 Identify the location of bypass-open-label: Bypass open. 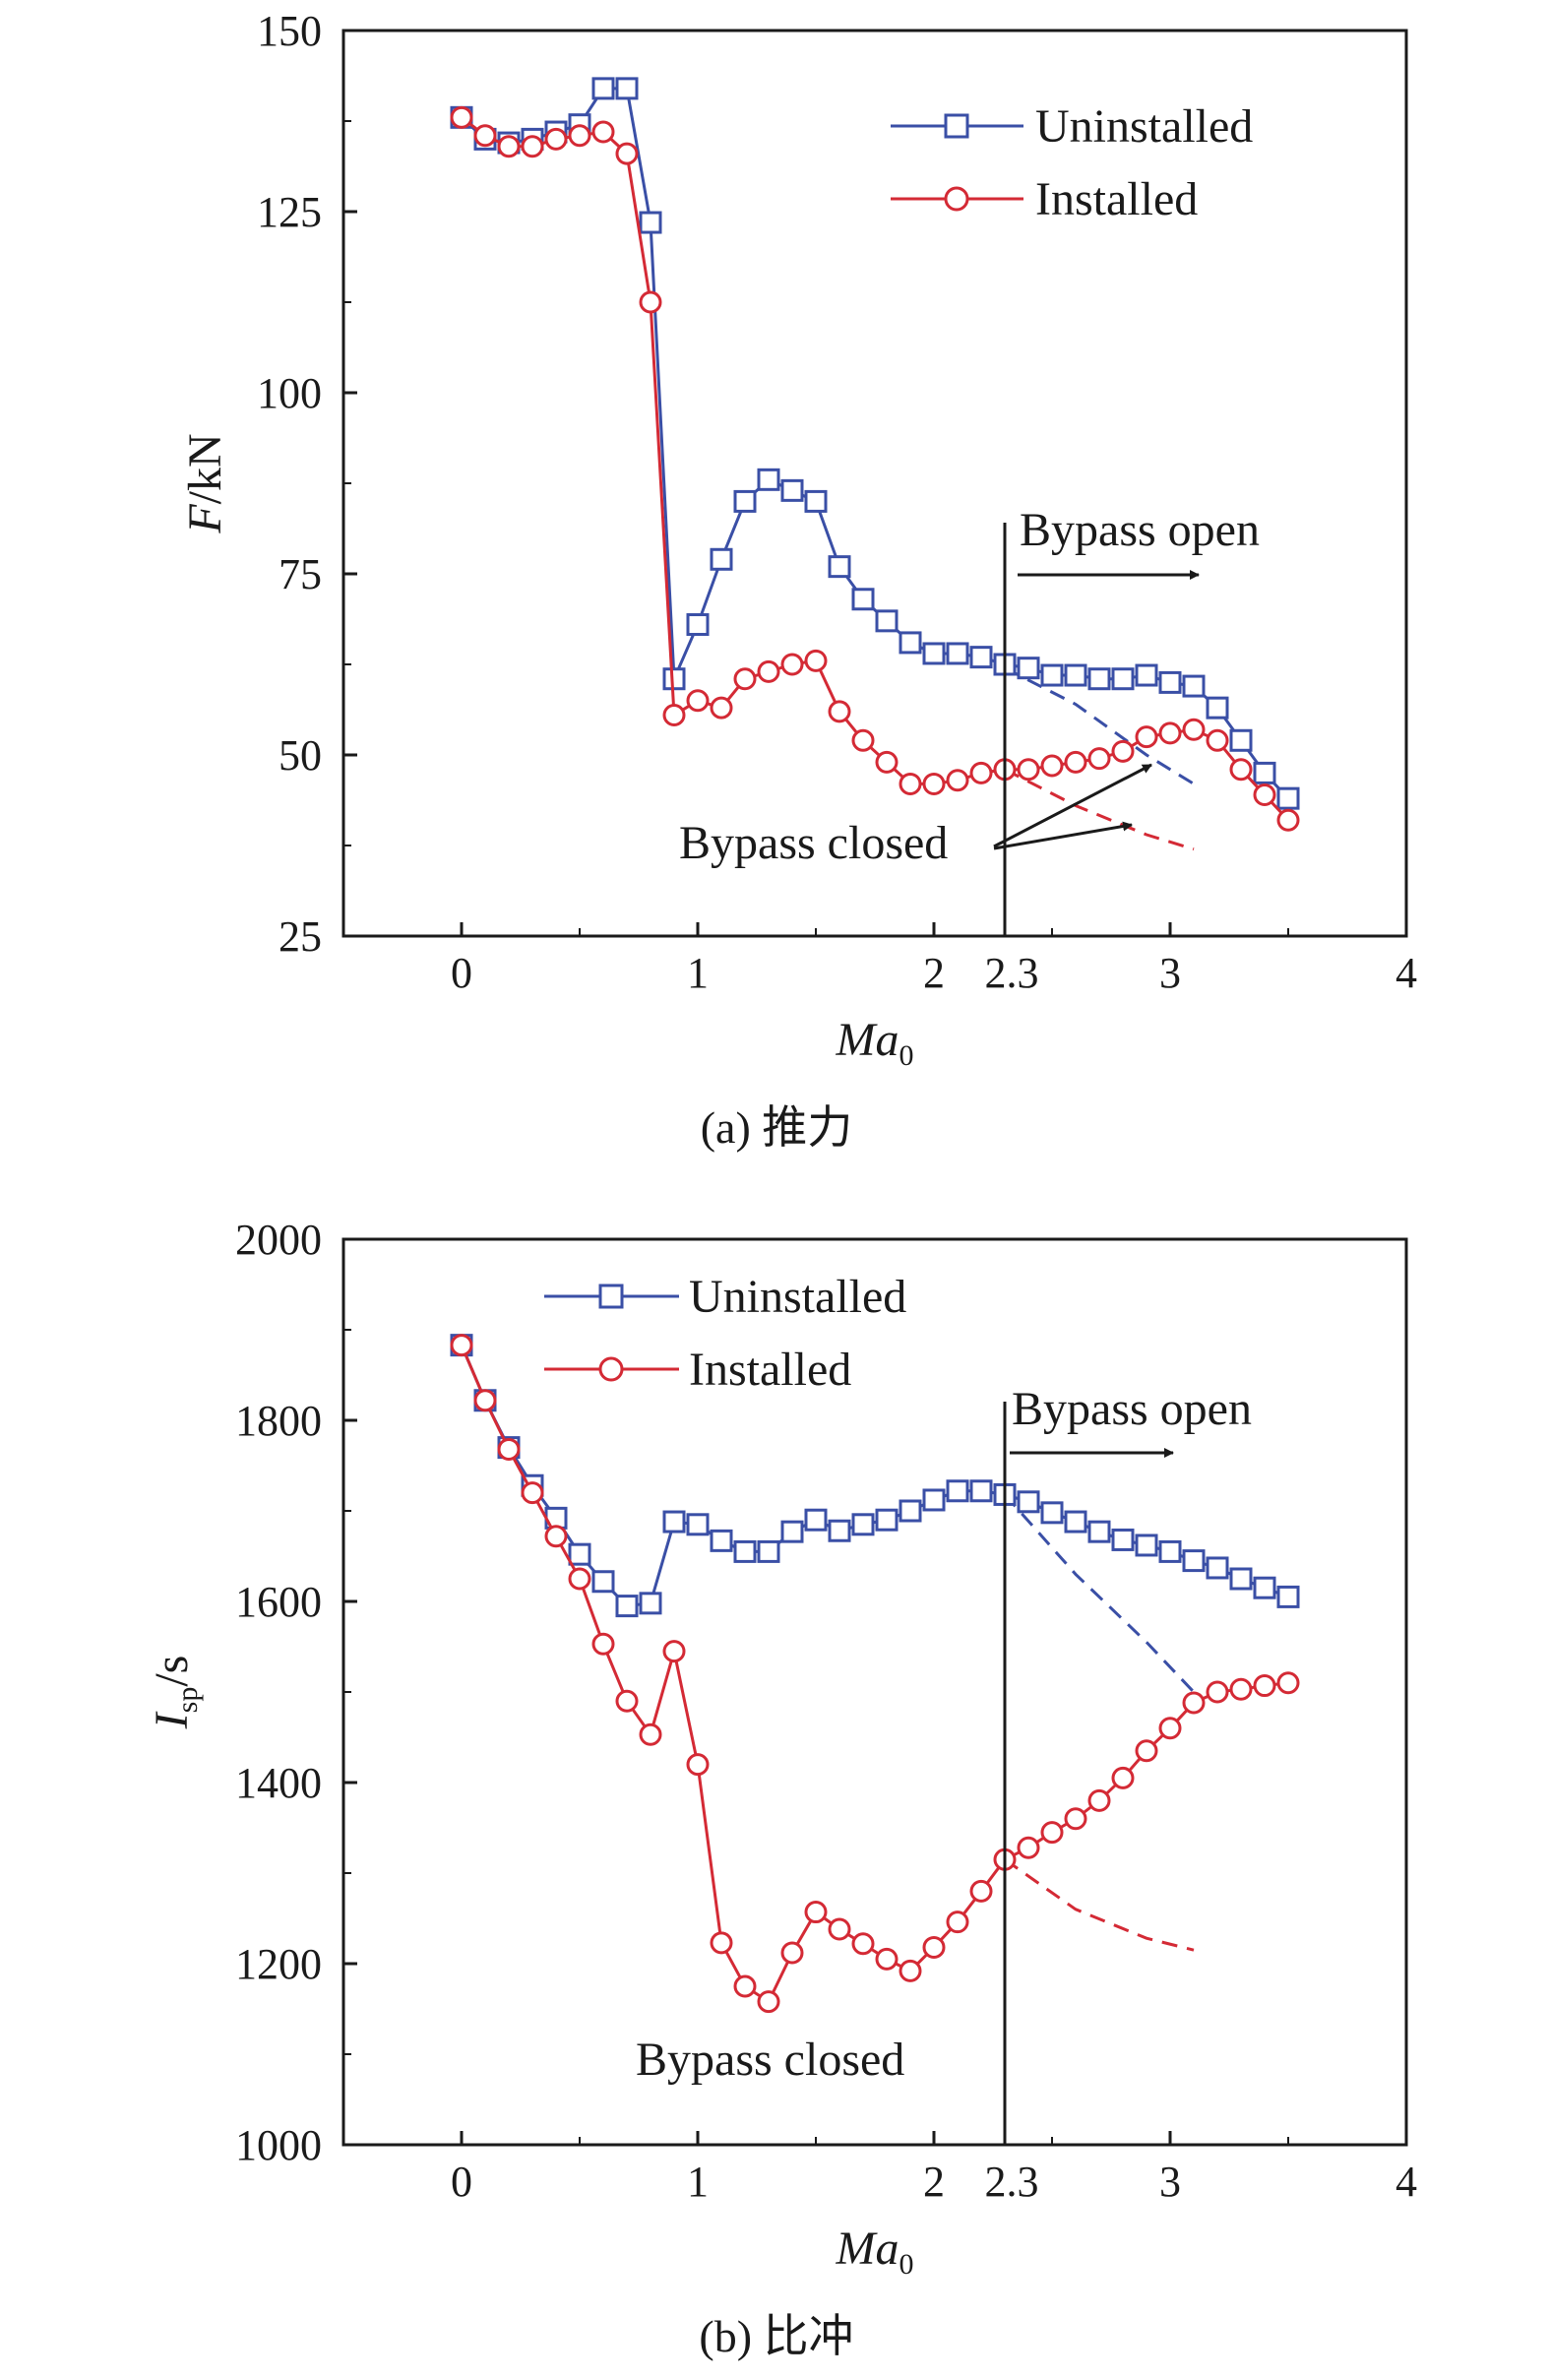
(1132, 1409).